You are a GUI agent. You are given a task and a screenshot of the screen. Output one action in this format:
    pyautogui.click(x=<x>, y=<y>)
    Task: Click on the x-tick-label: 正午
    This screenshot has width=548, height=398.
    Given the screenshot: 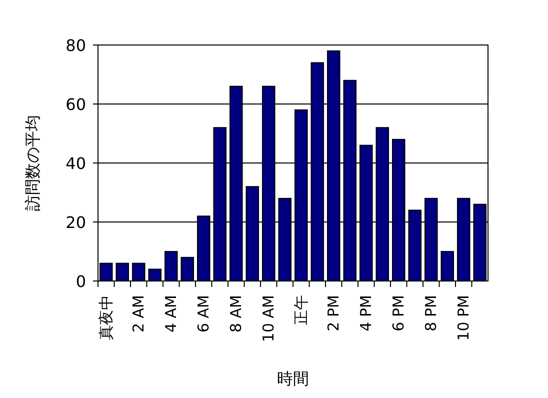 What is the action you would take?
    pyautogui.click(x=301, y=310)
    